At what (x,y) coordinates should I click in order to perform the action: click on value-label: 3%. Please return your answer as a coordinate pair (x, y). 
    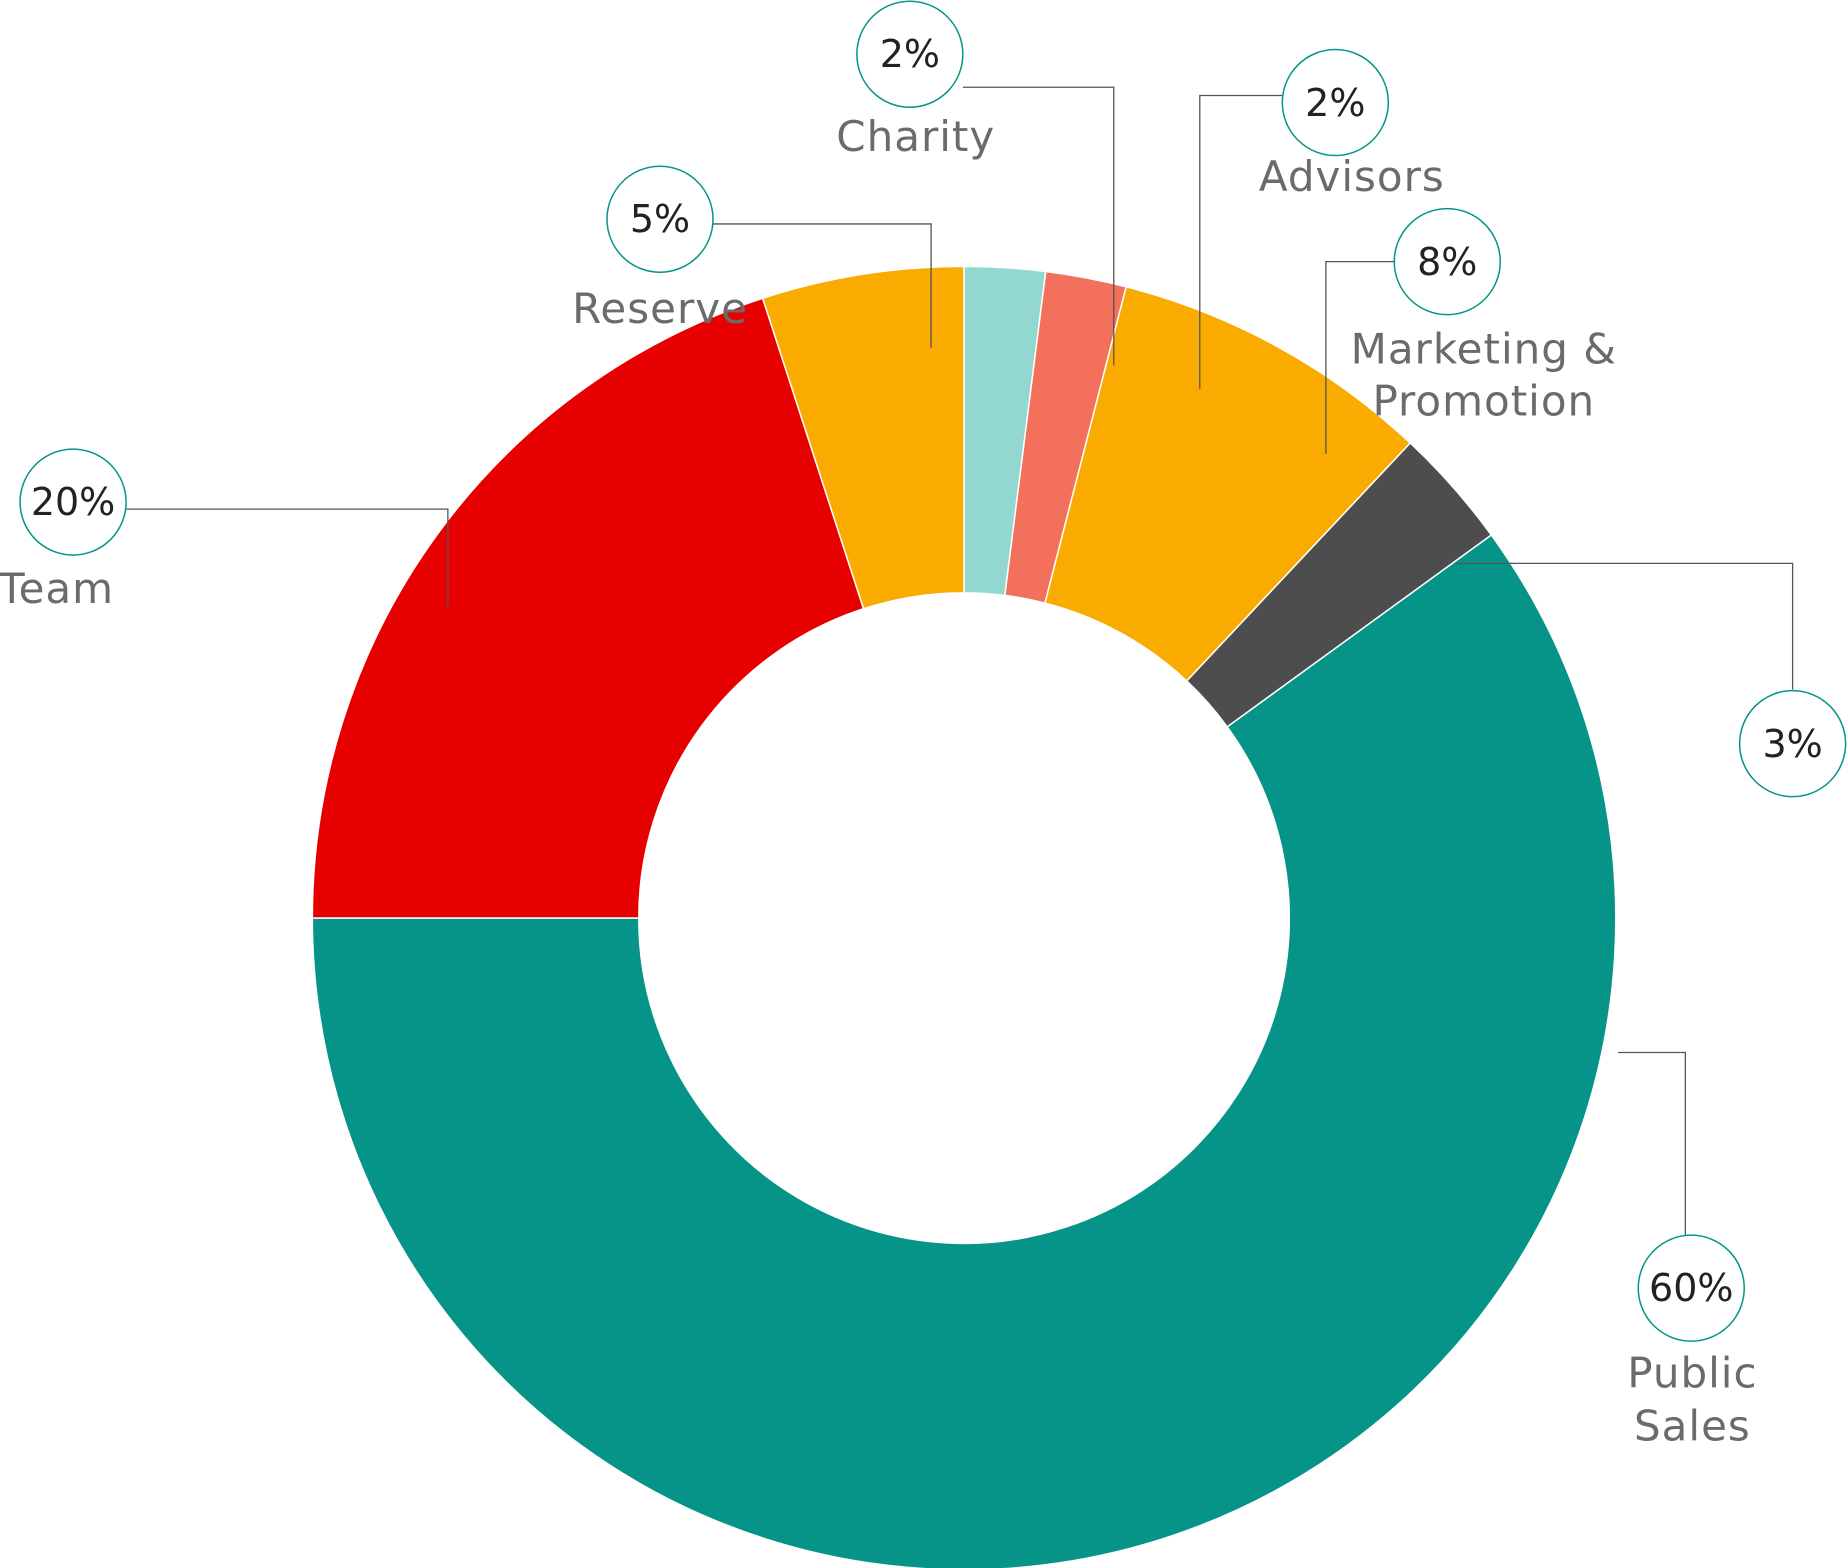
    Looking at the image, I should click on (1792, 743).